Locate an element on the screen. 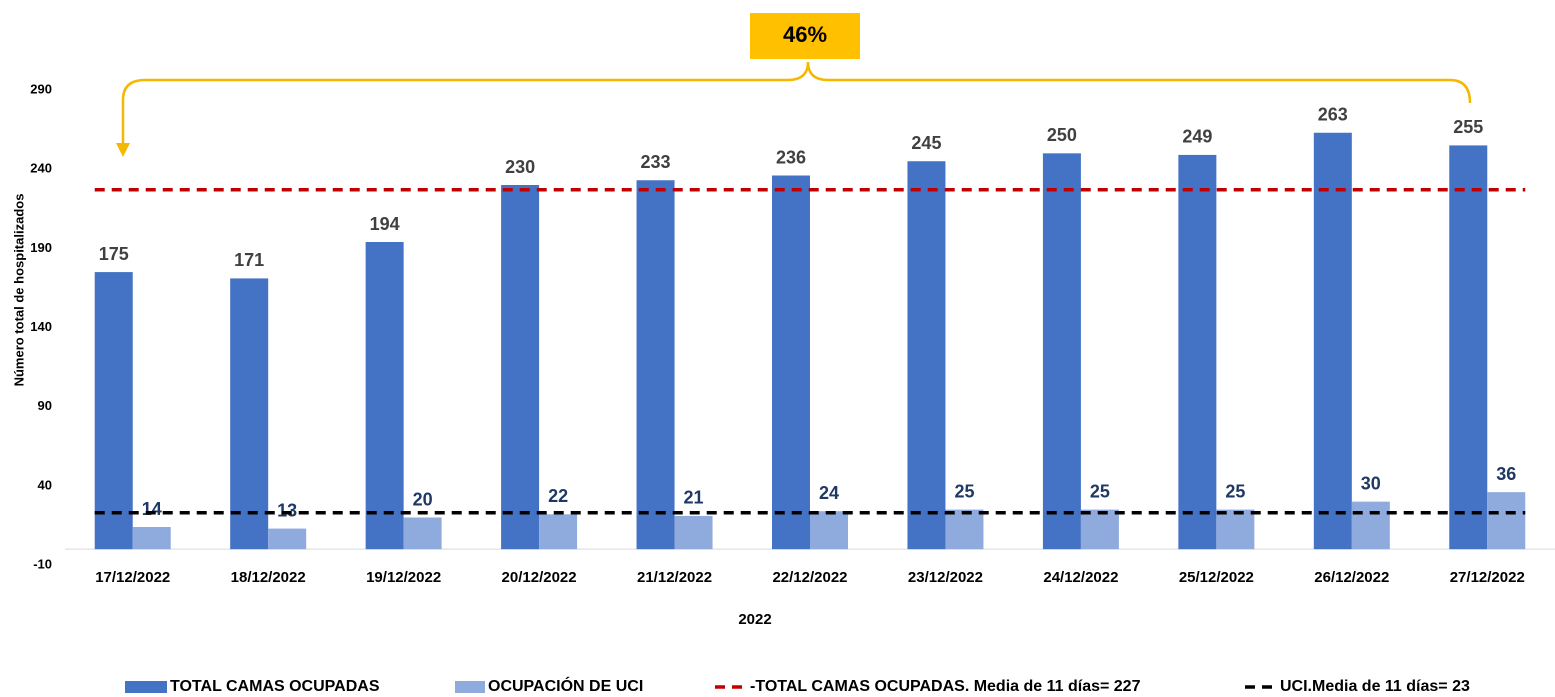 Image resolution: width=1555 pixels, height=697 pixels. arrow-head is located at coordinates (123, 150).